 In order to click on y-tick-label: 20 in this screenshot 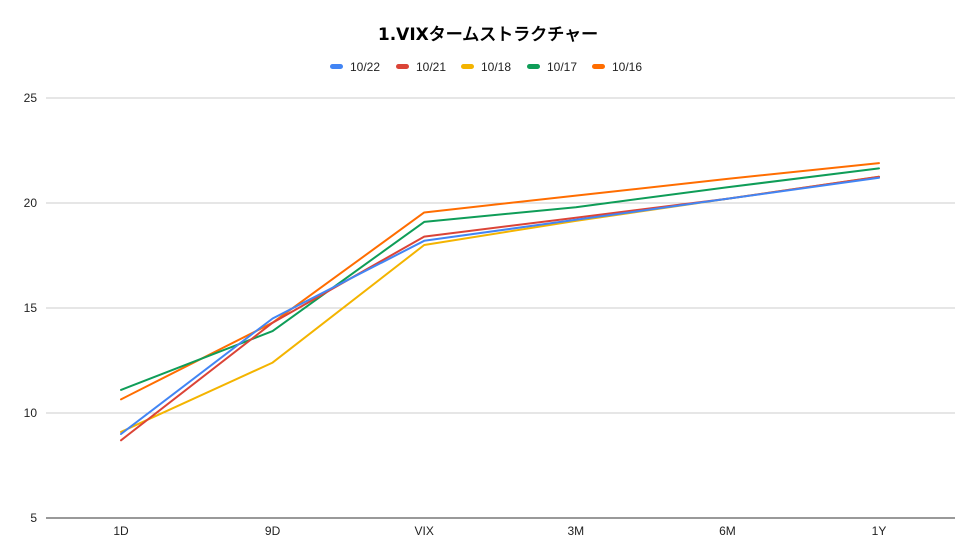, I will do `click(31, 203)`.